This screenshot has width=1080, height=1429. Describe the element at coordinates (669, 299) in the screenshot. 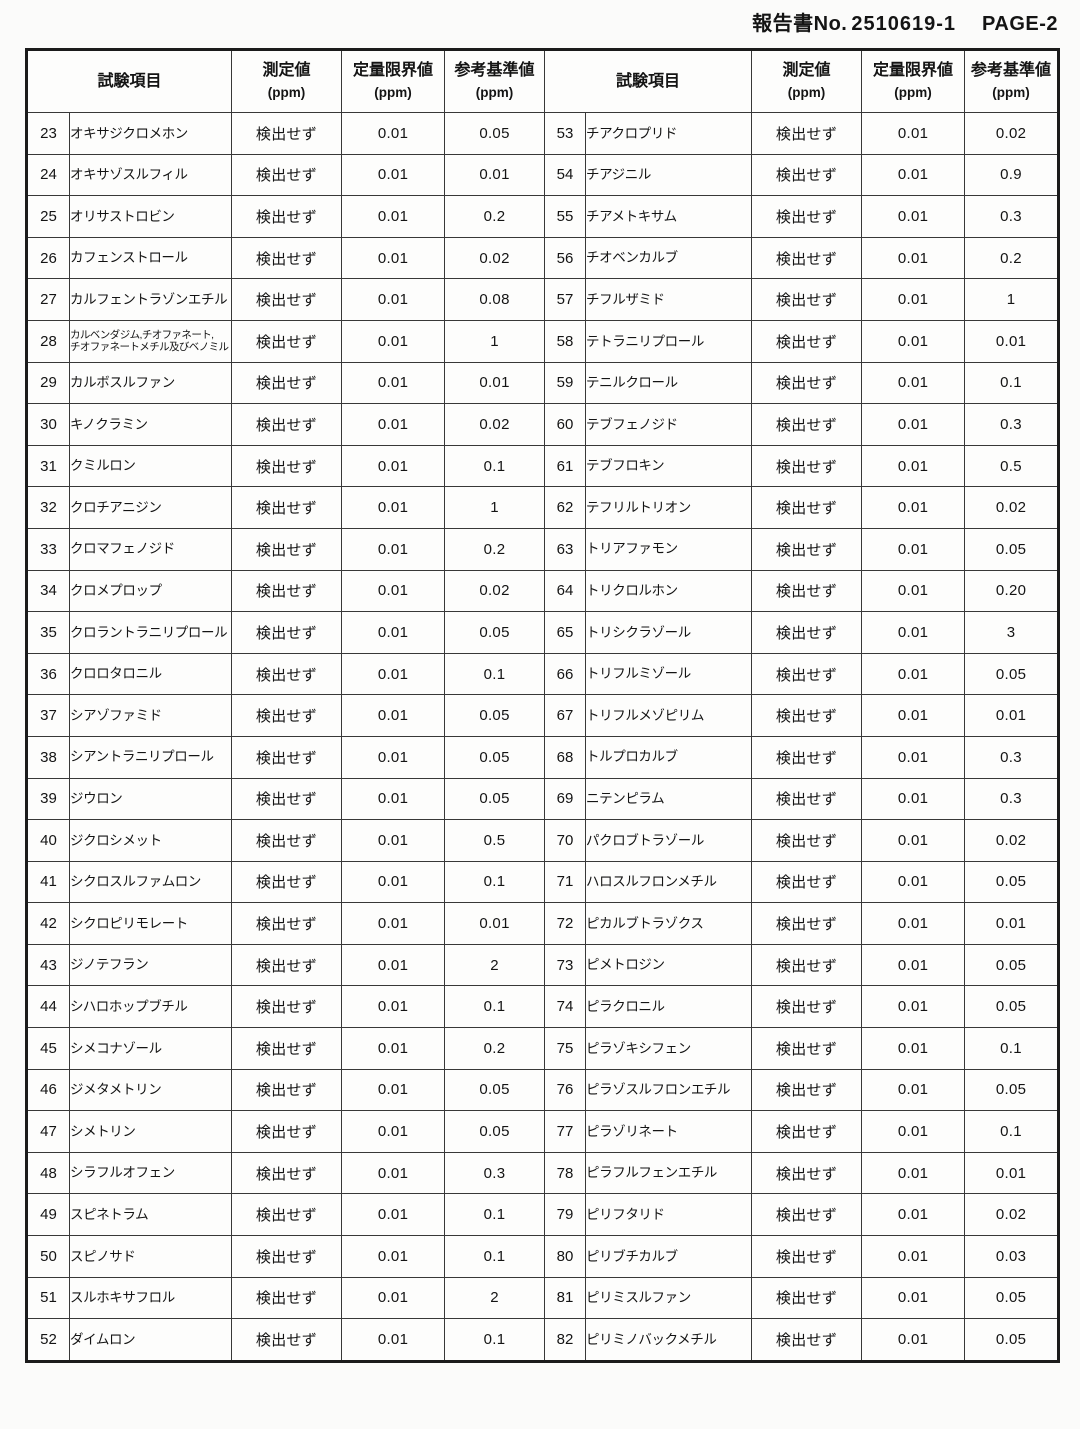

I see `test-item-name: チフルザミド` at that location.